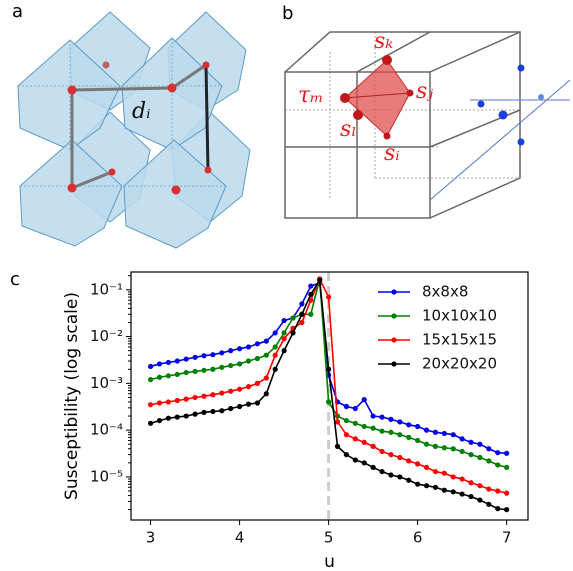 This screenshot has height=571, width=573. What do you see at coordinates (510, 105) in the screenshot?
I see `neighbor-sites` at bounding box center [510, 105].